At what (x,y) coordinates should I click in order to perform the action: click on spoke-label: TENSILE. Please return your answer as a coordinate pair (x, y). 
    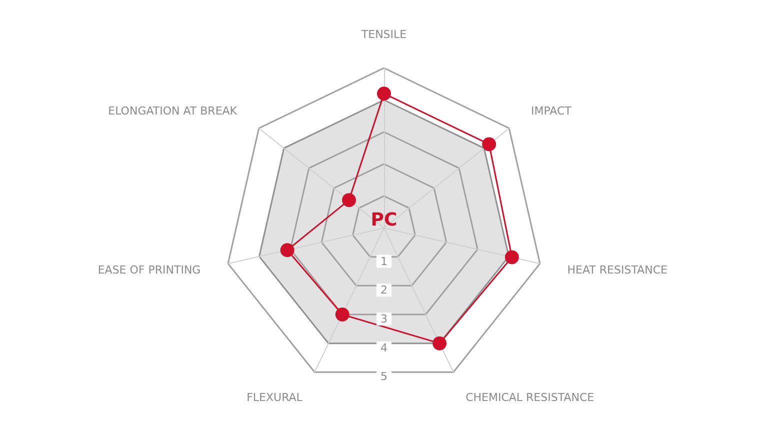
    Looking at the image, I should click on (383, 34).